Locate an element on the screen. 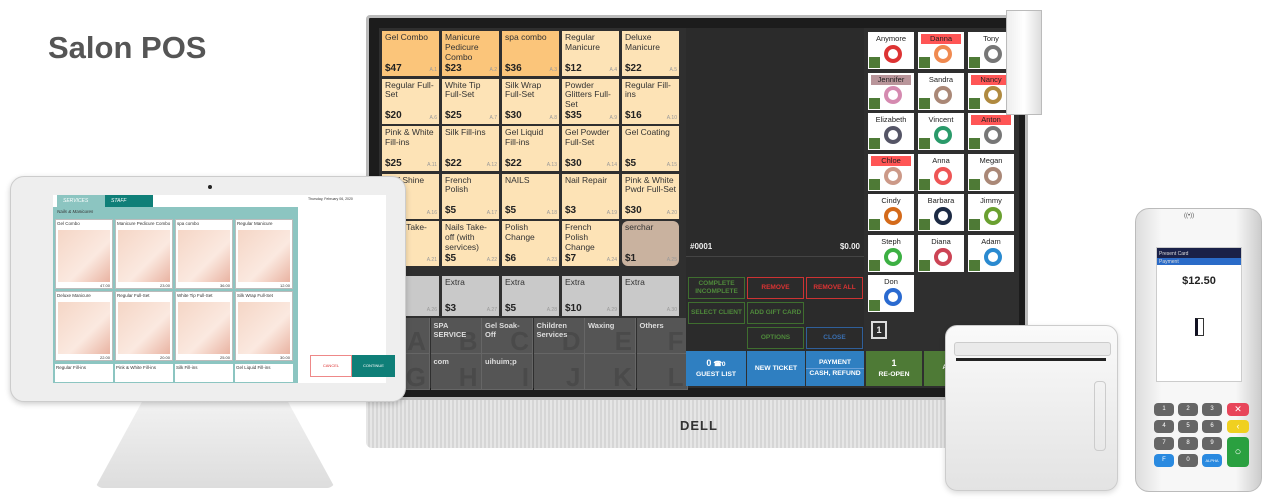 This screenshot has width=1280, height=500. category-tab: E Waxing is located at coordinates (610, 336).